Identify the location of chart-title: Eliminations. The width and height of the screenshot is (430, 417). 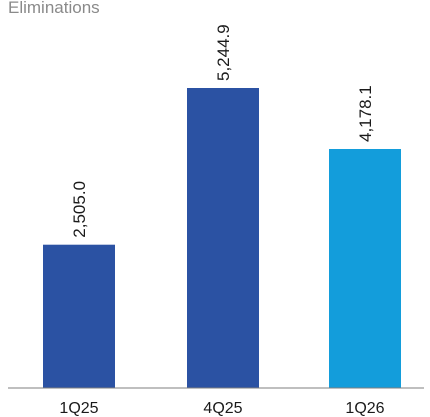
(54, 8).